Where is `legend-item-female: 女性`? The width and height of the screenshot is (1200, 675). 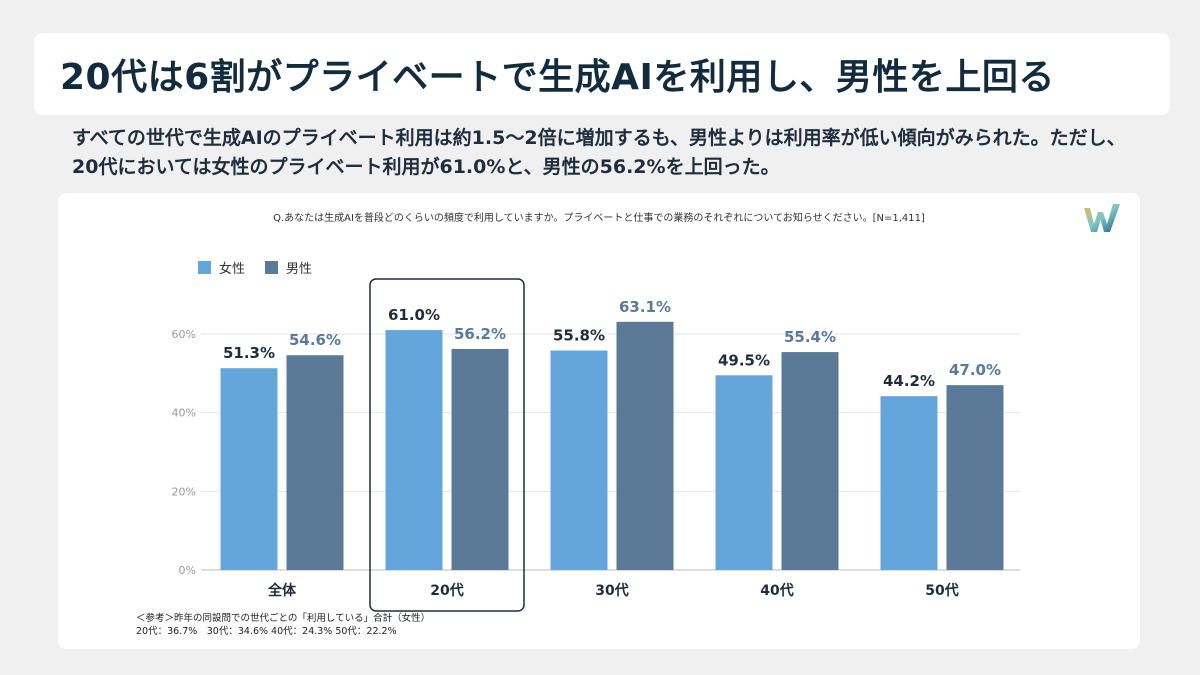
legend-item-female: 女性 is located at coordinates (221, 267).